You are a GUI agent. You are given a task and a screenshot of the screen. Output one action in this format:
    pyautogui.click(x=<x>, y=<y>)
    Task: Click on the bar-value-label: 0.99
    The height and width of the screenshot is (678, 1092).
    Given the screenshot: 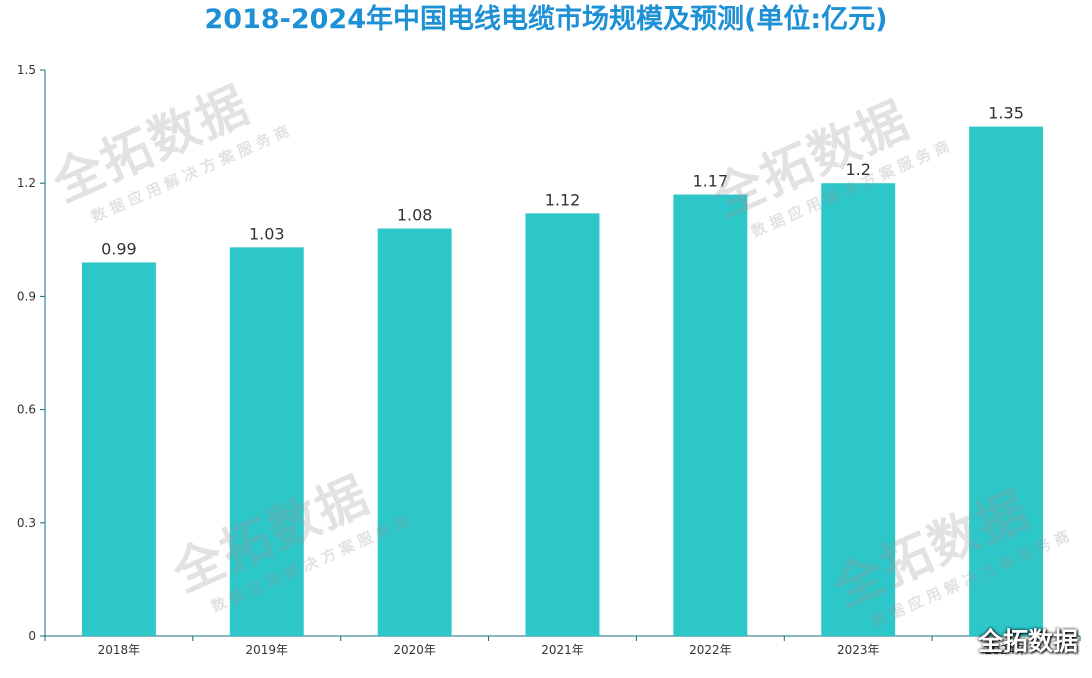 What is the action you would take?
    pyautogui.click(x=119, y=248)
    